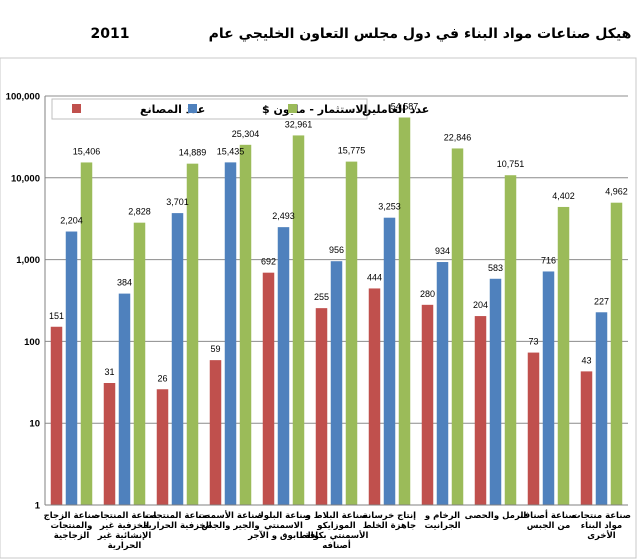  I want to click on data-label: 22,846, so click(458, 137).